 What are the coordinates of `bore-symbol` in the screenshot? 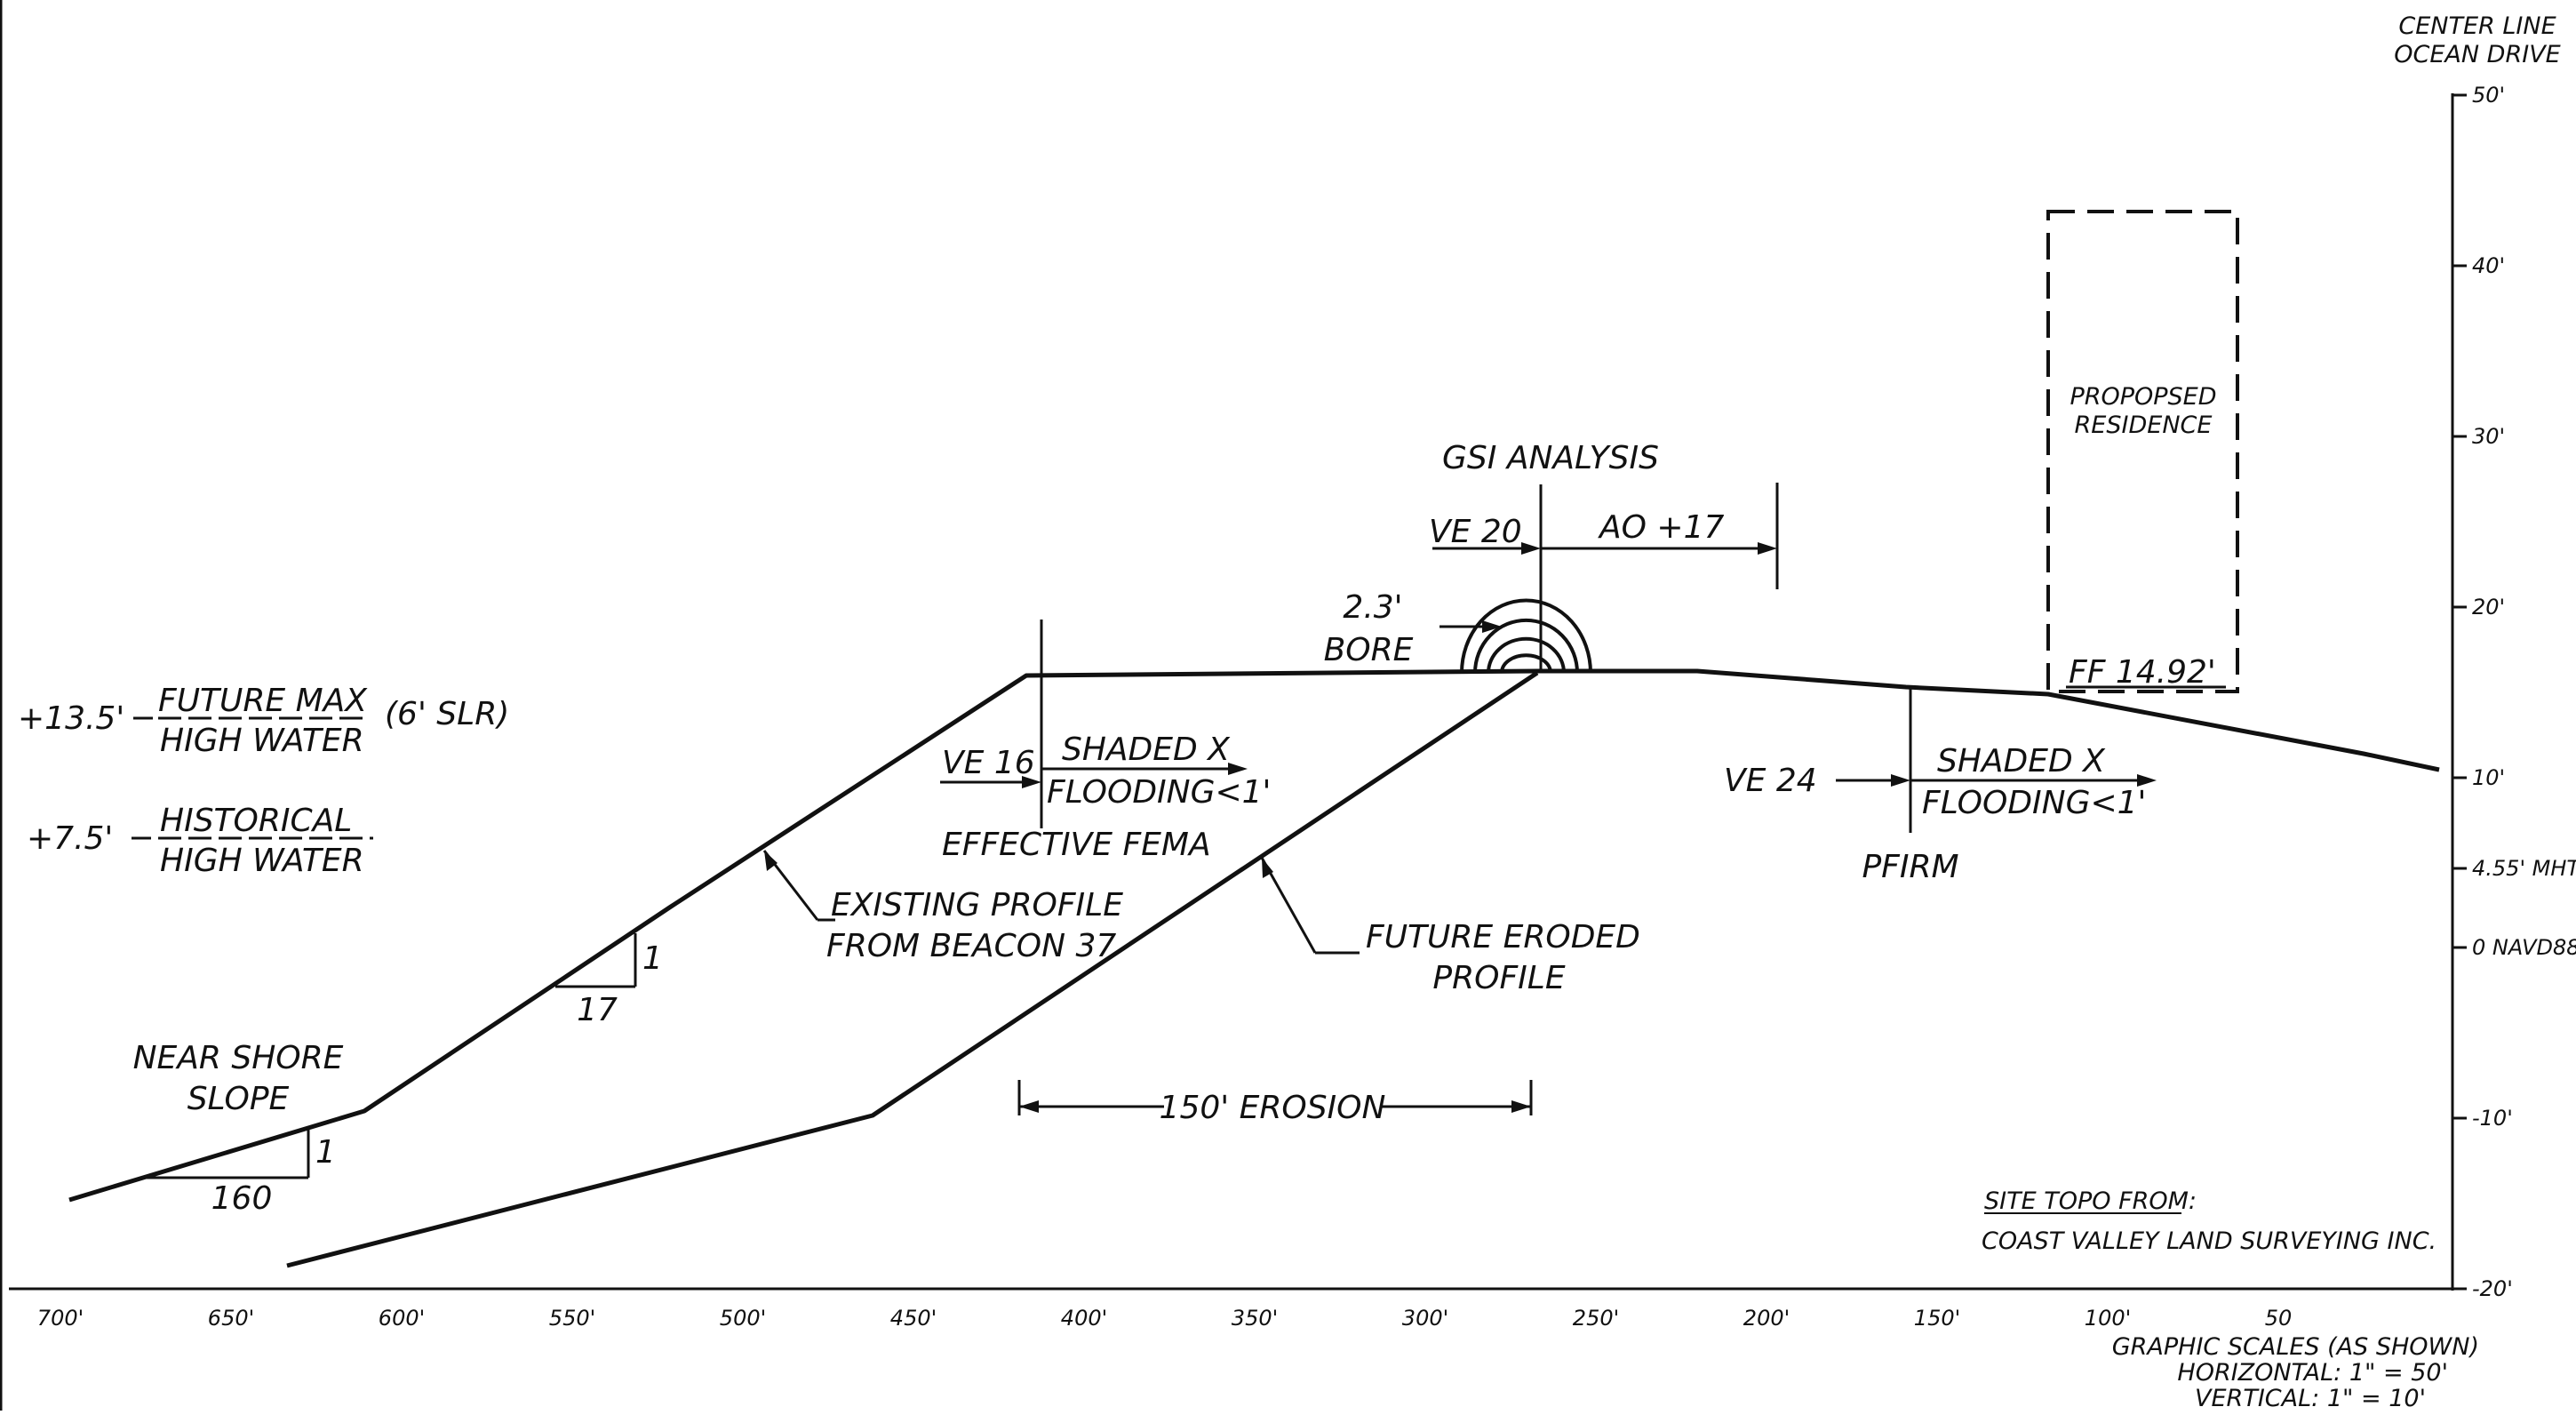 It's located at (1526, 636).